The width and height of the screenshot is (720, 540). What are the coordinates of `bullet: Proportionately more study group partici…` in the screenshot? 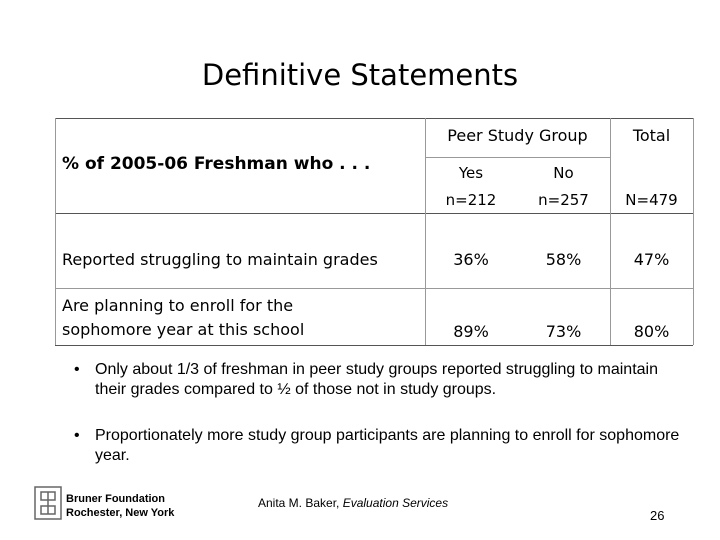 It's located at (387, 445).